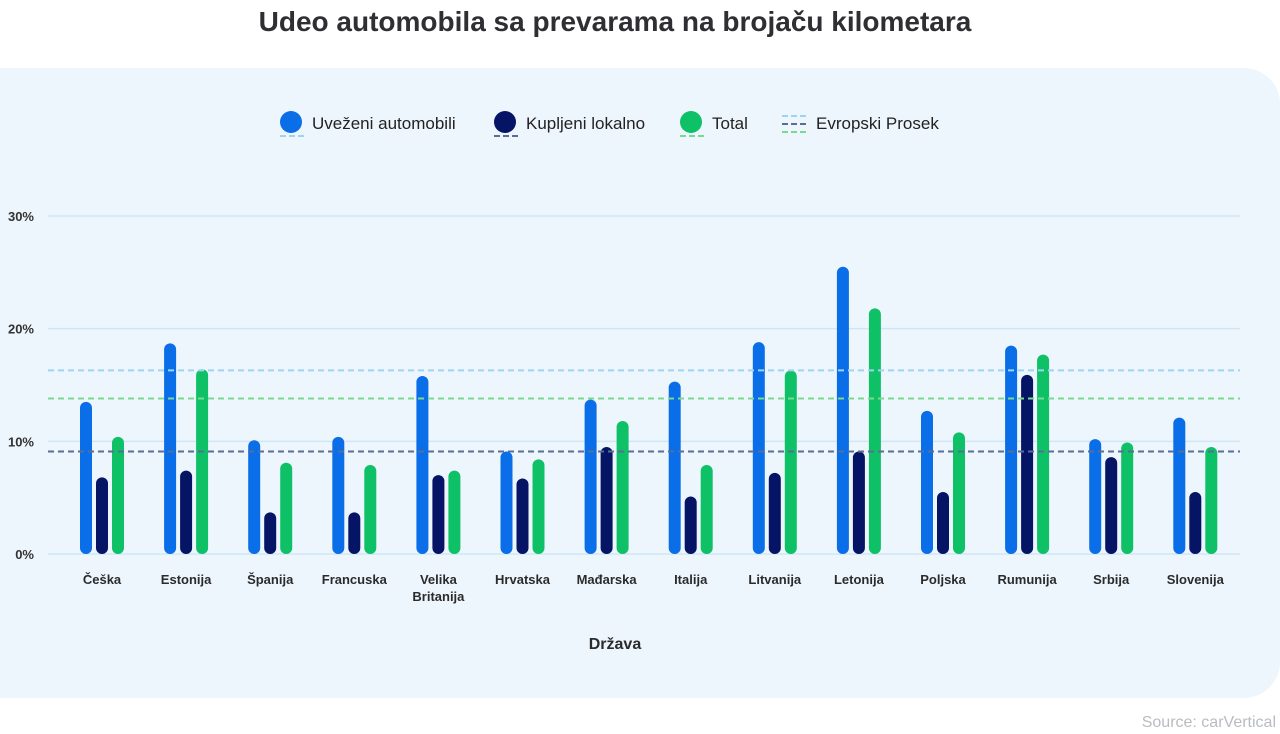  What do you see at coordinates (691, 122) in the screenshot?
I see `legend-swatch-total` at bounding box center [691, 122].